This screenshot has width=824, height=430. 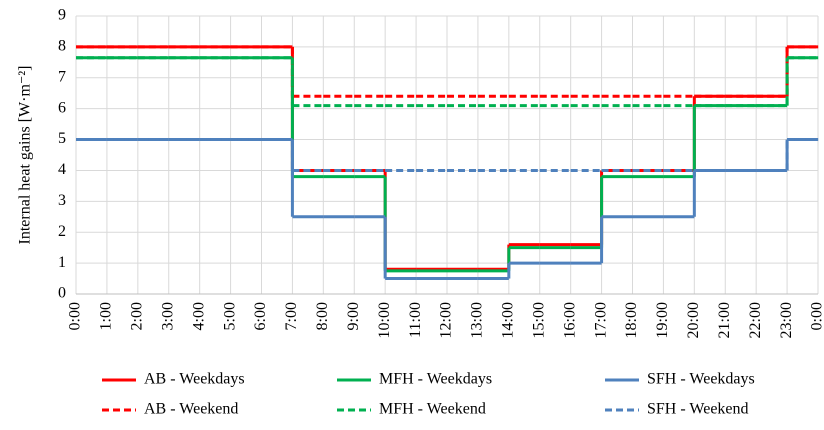 I want to click on x-tick-label: 13:00, so click(x=477, y=320).